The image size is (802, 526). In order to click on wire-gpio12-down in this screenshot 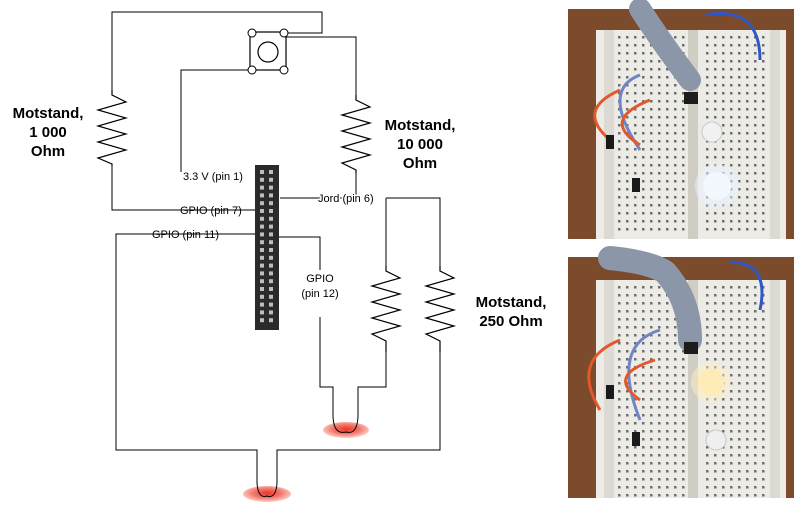, I will do `click(326, 367)`.